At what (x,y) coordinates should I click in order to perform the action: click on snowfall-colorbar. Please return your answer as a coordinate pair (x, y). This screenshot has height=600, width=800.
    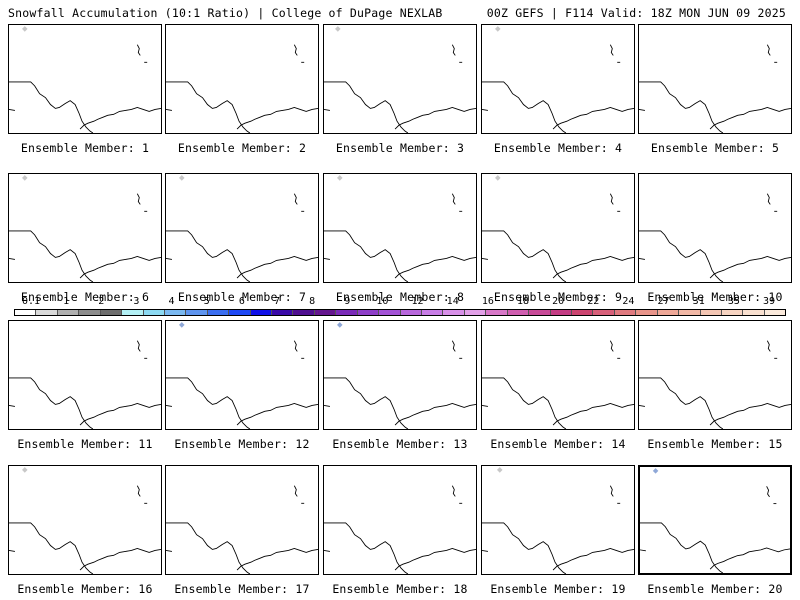
    Looking at the image, I should click on (400, 312).